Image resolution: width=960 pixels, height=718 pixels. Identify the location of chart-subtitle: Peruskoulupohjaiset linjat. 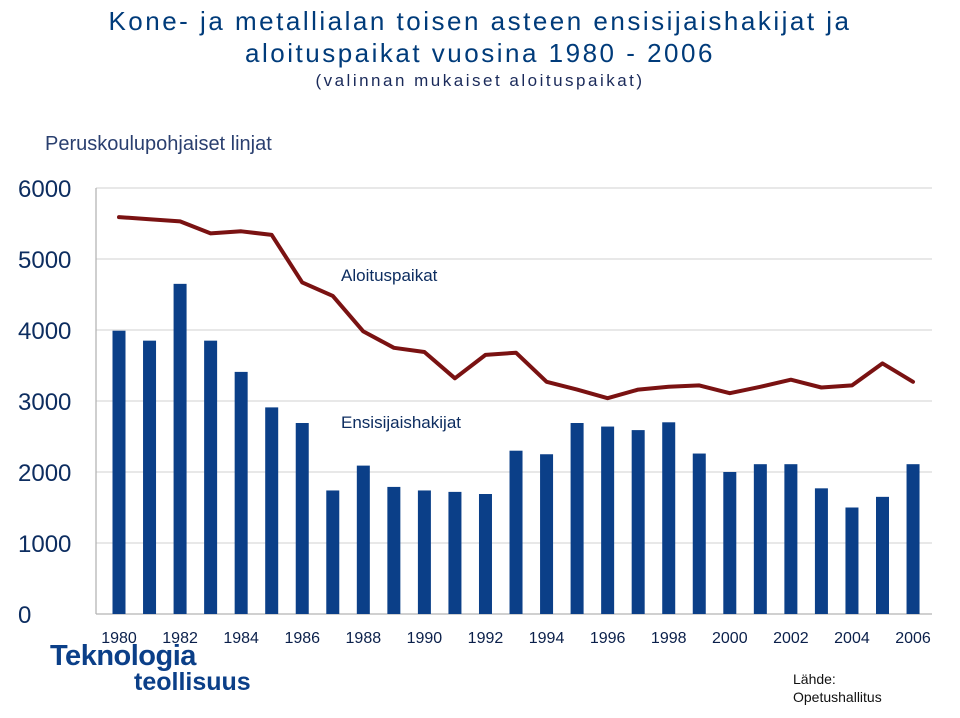
(158, 144).